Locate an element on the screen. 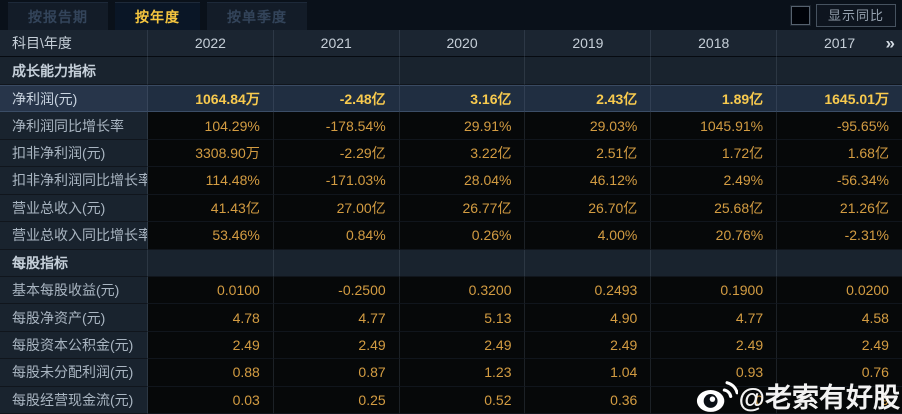  row-label: 每股未分配利润(元) is located at coordinates (74, 373).